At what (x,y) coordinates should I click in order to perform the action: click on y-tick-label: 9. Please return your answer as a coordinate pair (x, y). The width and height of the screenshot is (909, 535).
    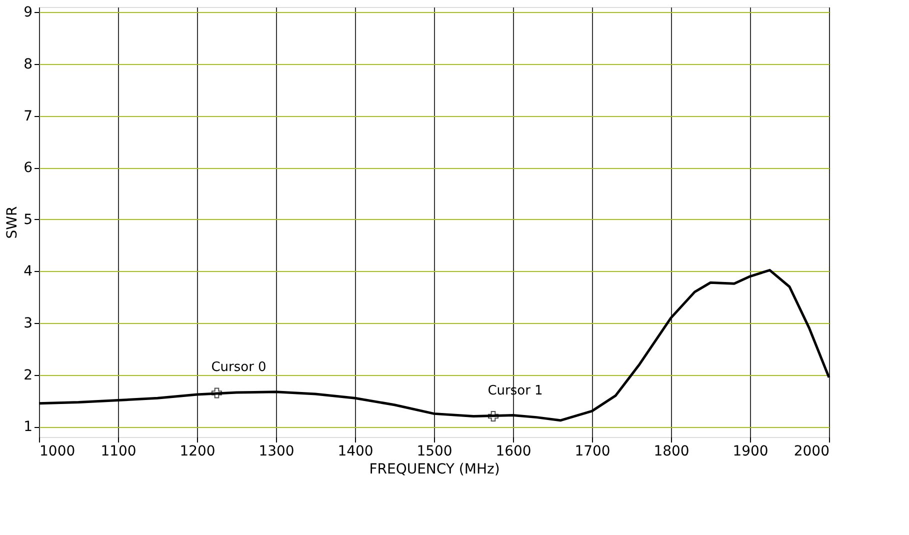
    Looking at the image, I should click on (28, 12).